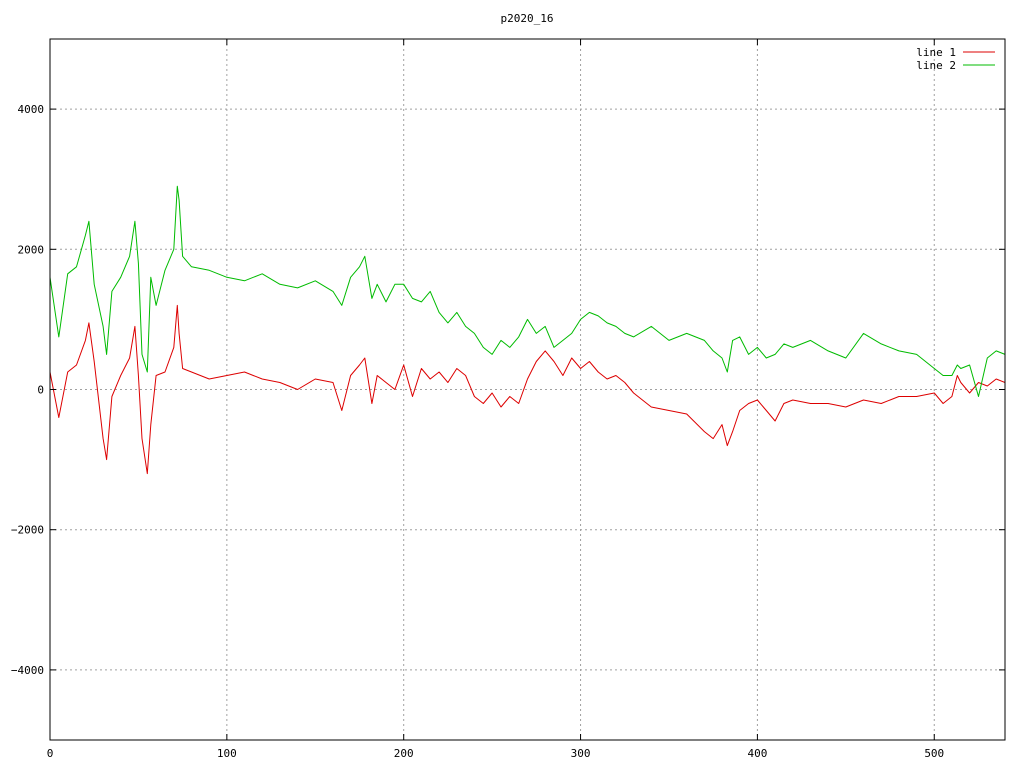  I want to click on x-tick-label: 100, so click(227, 753).